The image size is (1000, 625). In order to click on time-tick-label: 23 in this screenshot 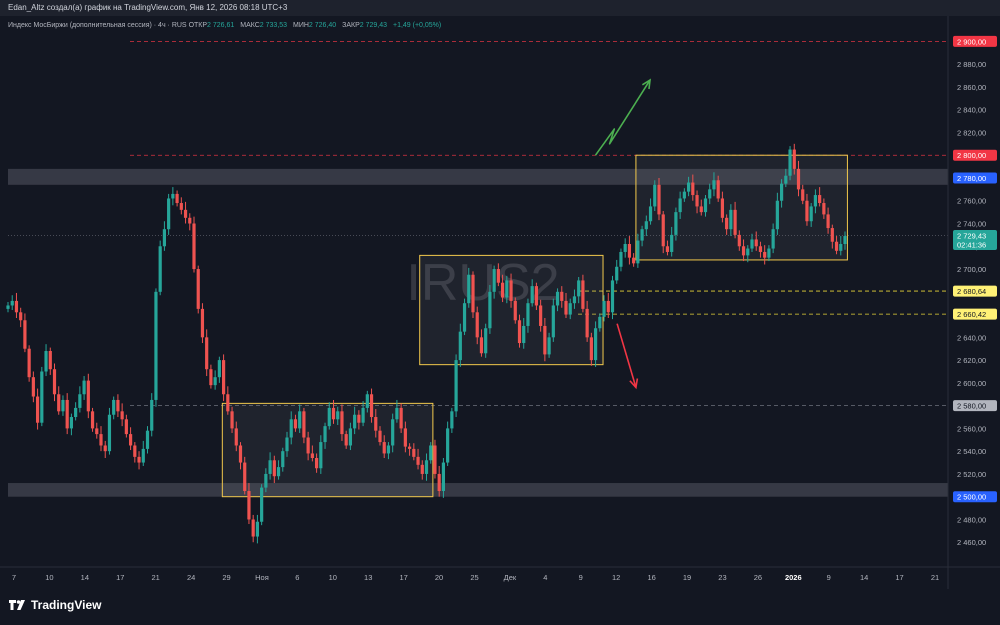, I will do `click(722, 577)`.